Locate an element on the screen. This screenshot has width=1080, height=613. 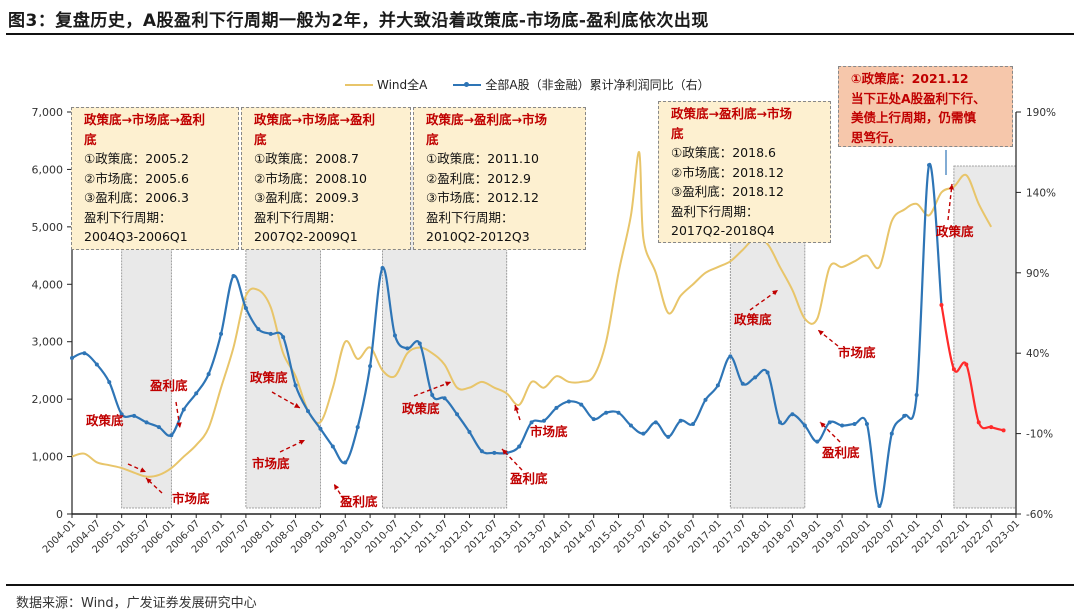
footer-divider is located at coordinates (540, 585).